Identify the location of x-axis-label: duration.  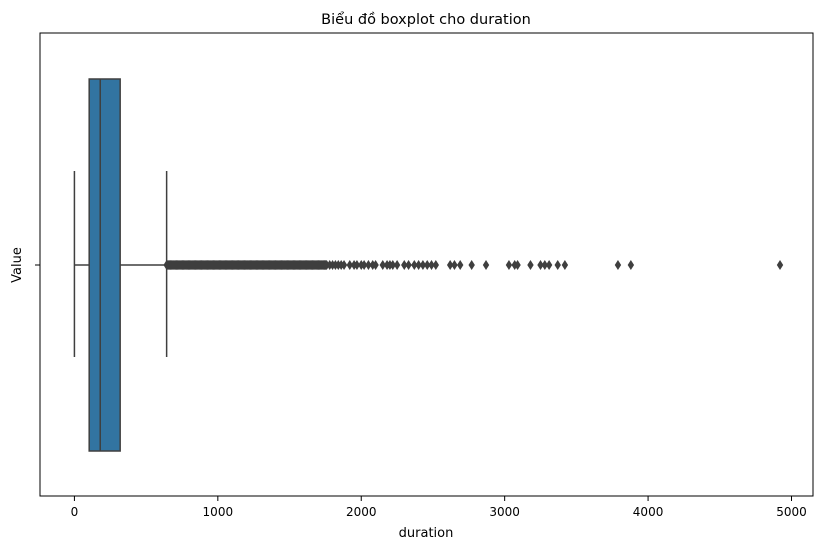
(426, 533).